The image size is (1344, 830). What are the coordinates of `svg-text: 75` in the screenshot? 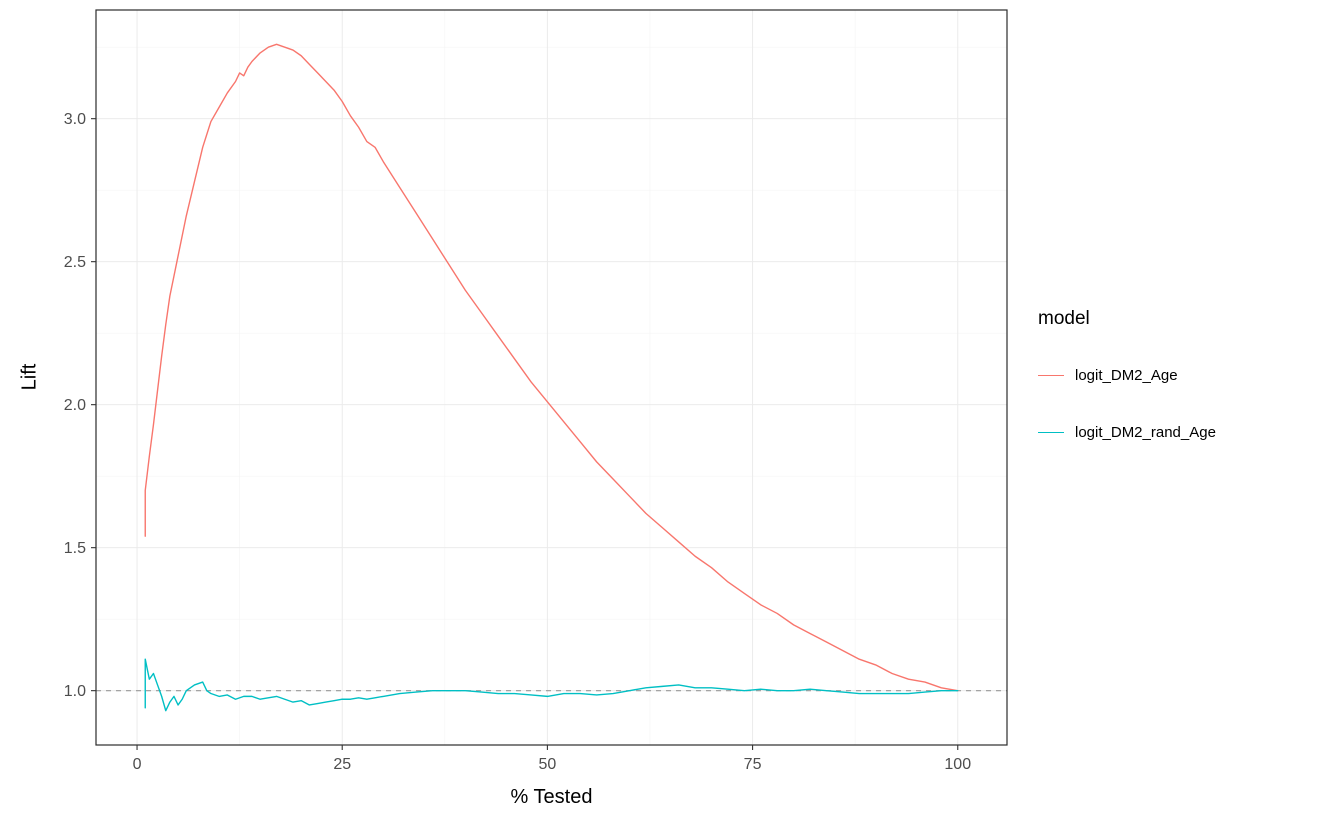 It's located at (753, 764).